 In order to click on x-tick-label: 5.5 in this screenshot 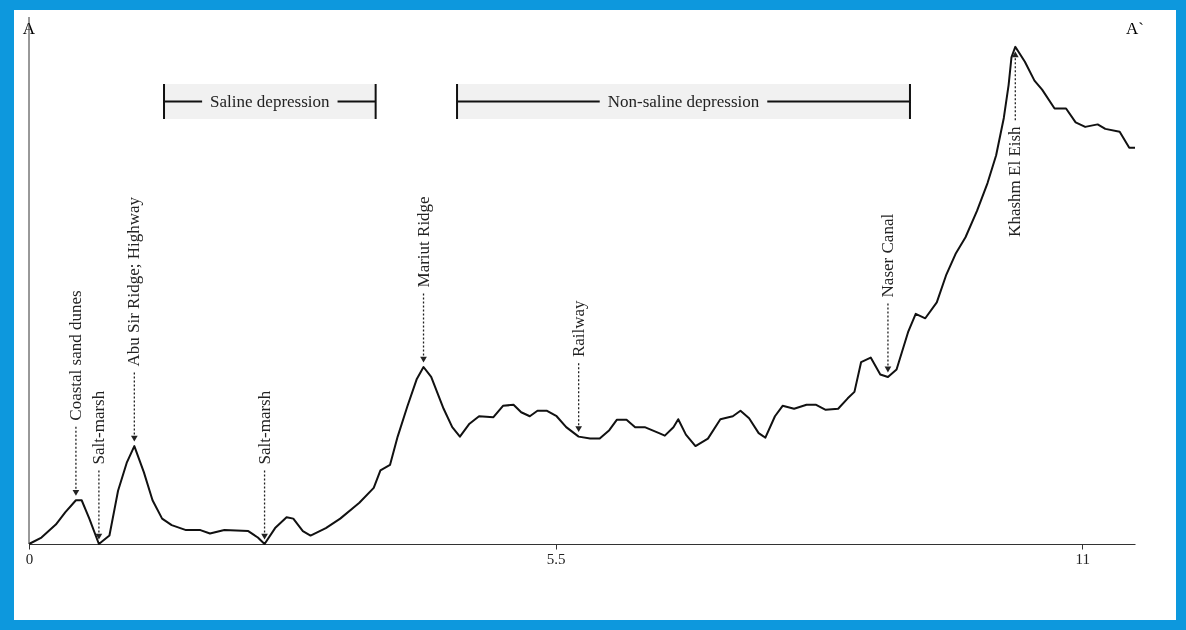, I will do `click(556, 558)`.